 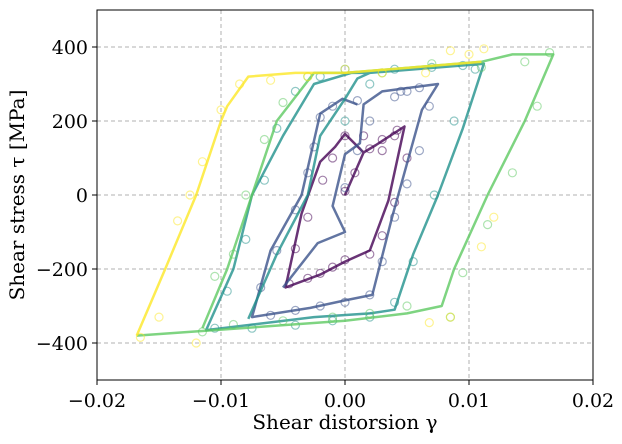 I want to click on y-tick-label: 200, so click(x=70, y=122).